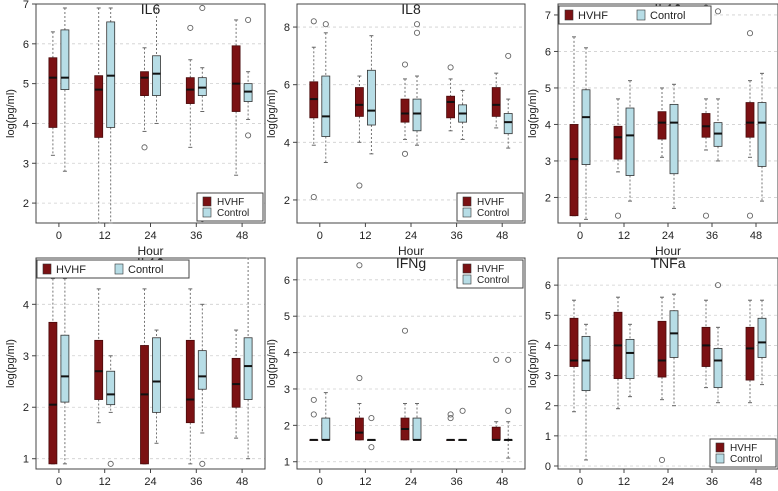  Describe the element at coordinates (26, 204) in the screenshot. I see `y-tick-label: 2` at that location.